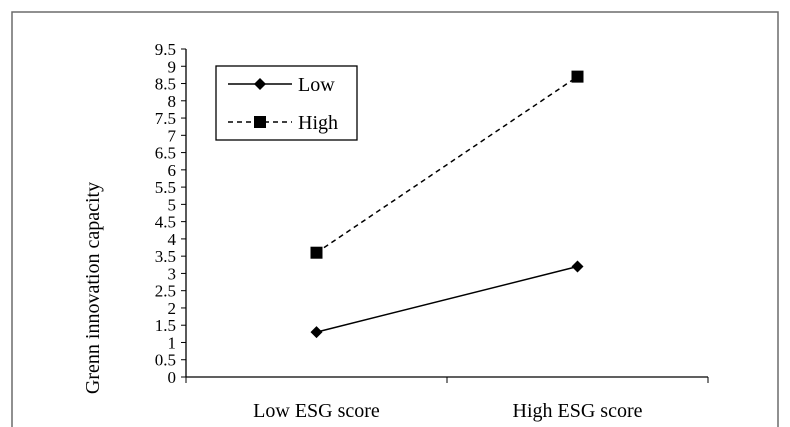 This screenshot has width=790, height=427. Describe the element at coordinates (172, 101) in the screenshot. I see `y-tick-label: 8` at that location.